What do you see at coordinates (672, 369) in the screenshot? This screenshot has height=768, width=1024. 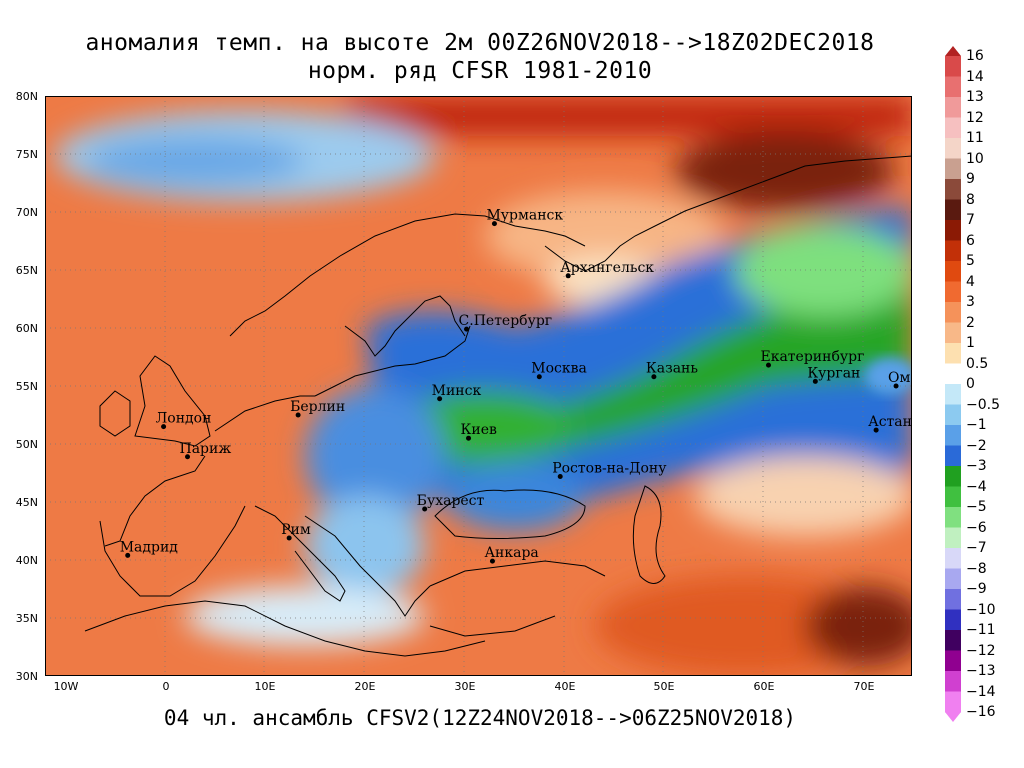 I see `city-label: Казань` at bounding box center [672, 369].